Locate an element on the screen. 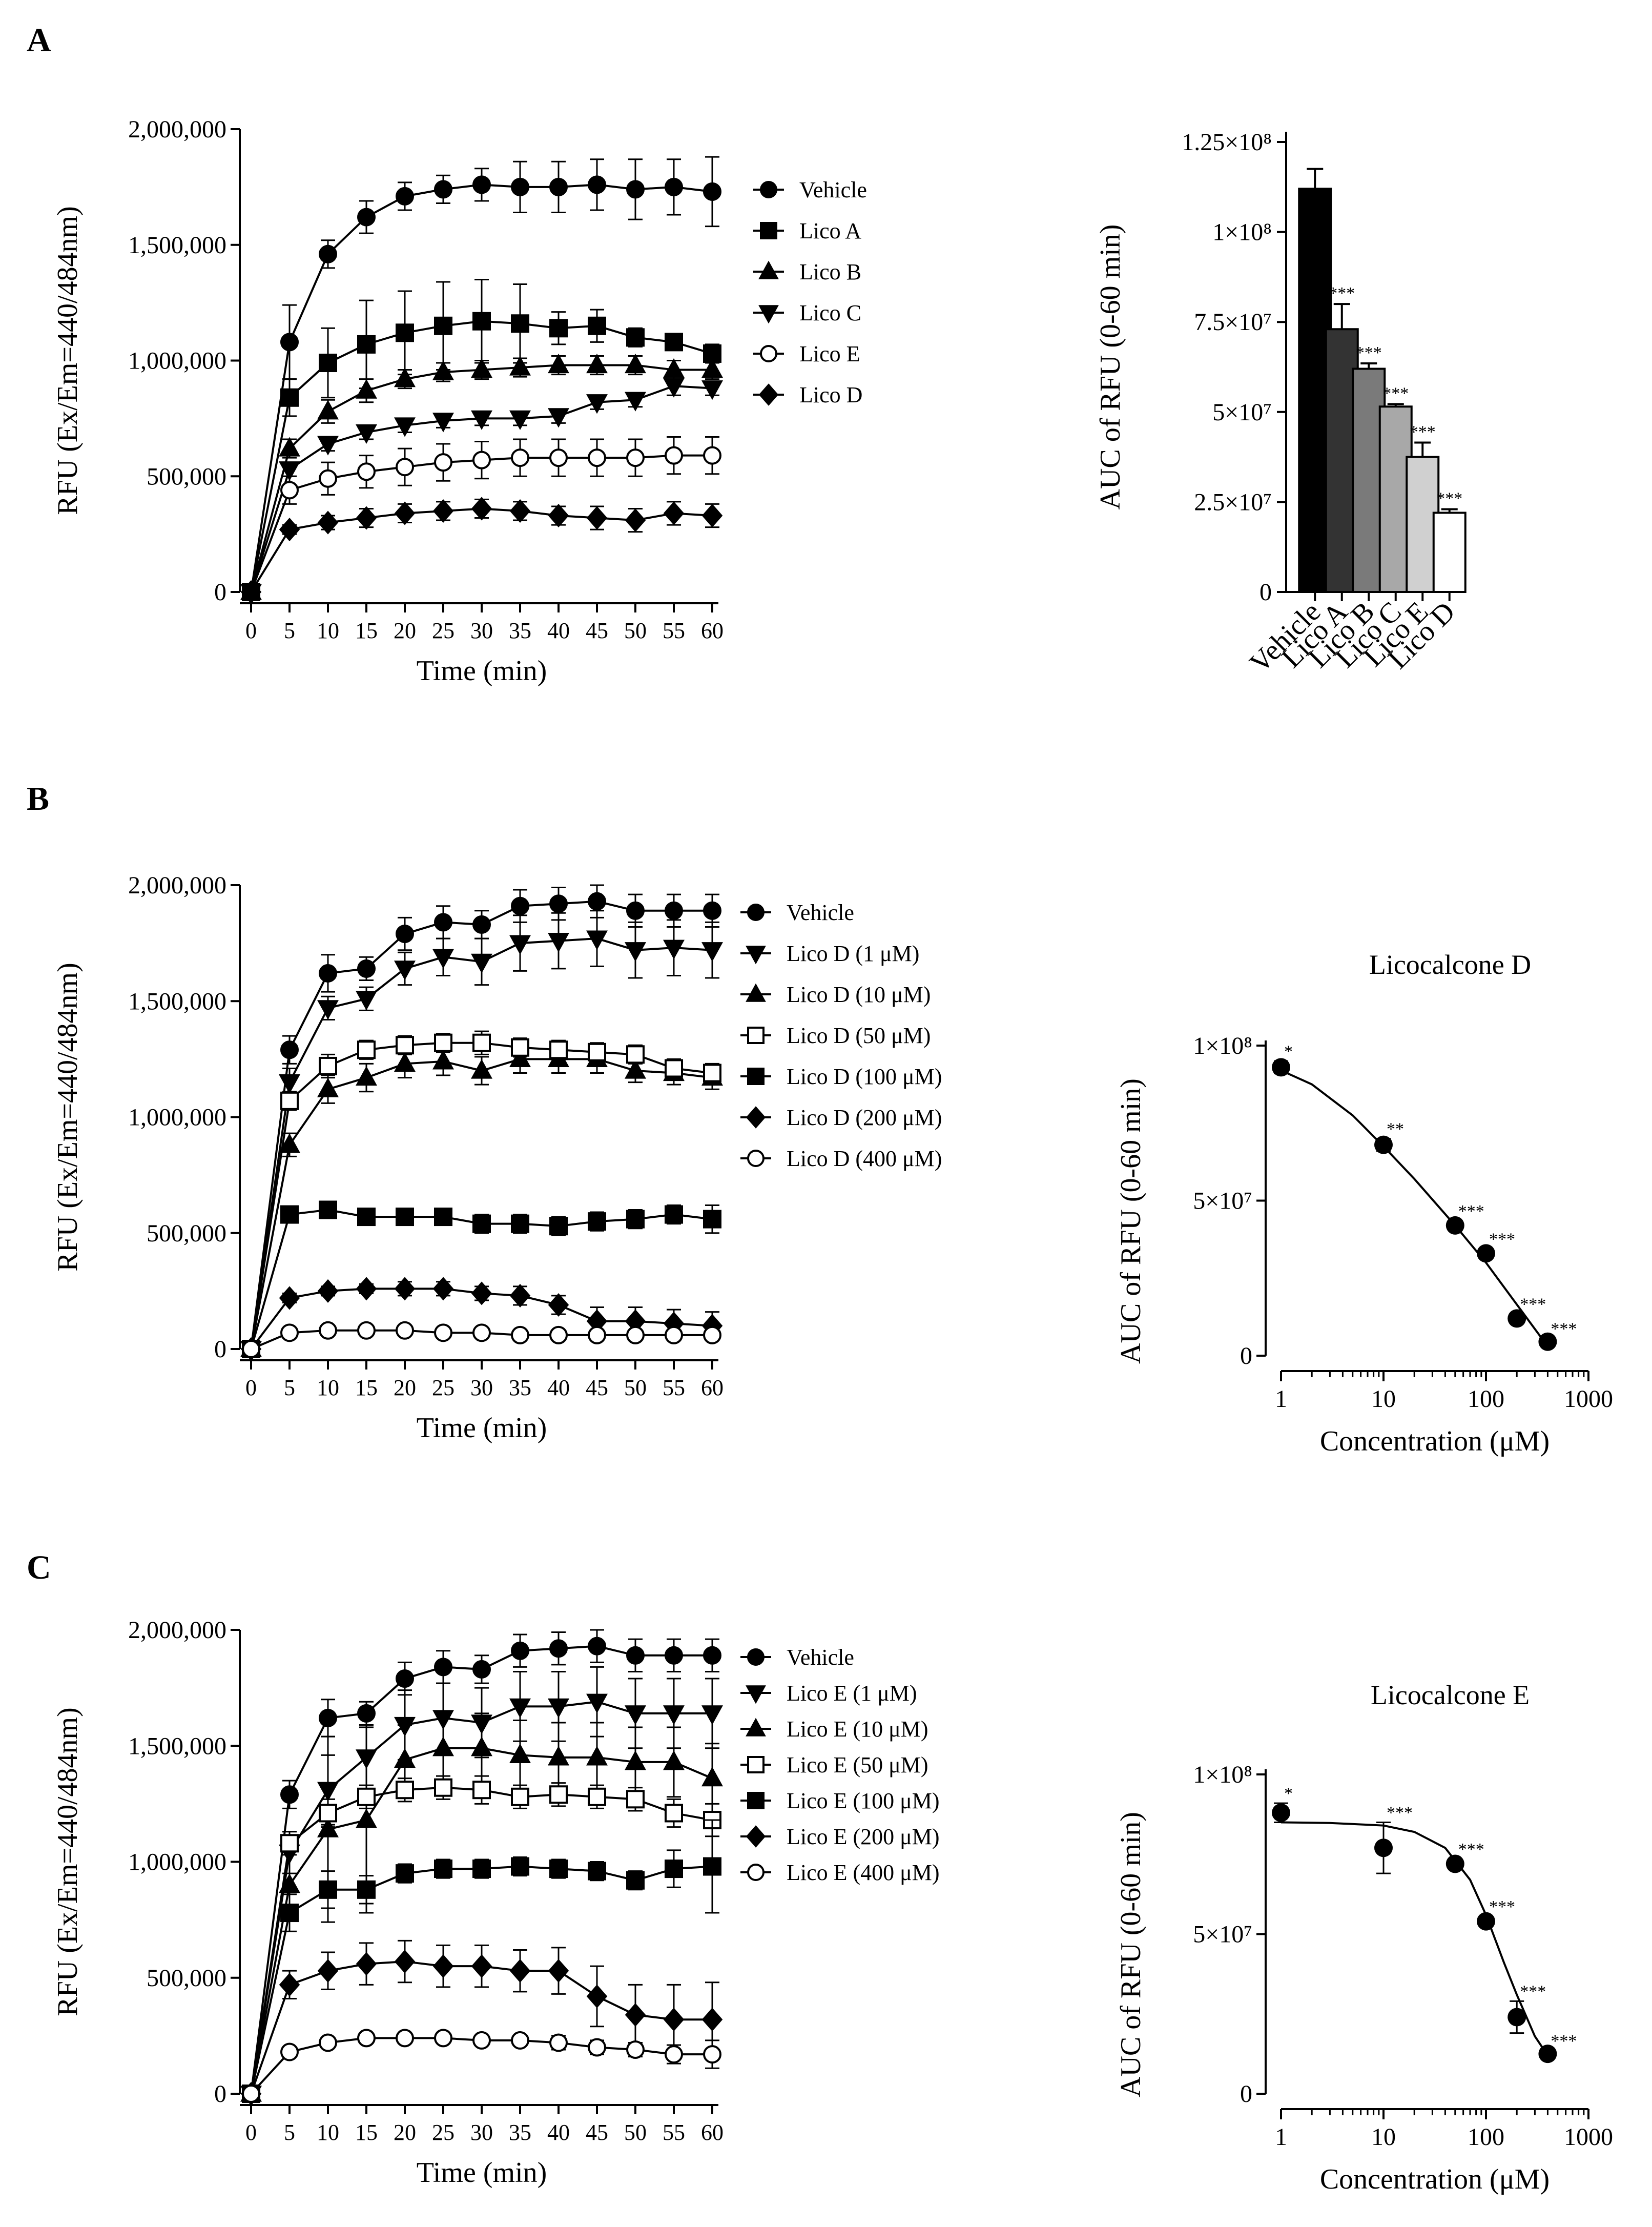 Image resolution: width=1652 pixels, height=2227 pixels. y-tick-label: 1×10⁸ is located at coordinates (1222, 1045).